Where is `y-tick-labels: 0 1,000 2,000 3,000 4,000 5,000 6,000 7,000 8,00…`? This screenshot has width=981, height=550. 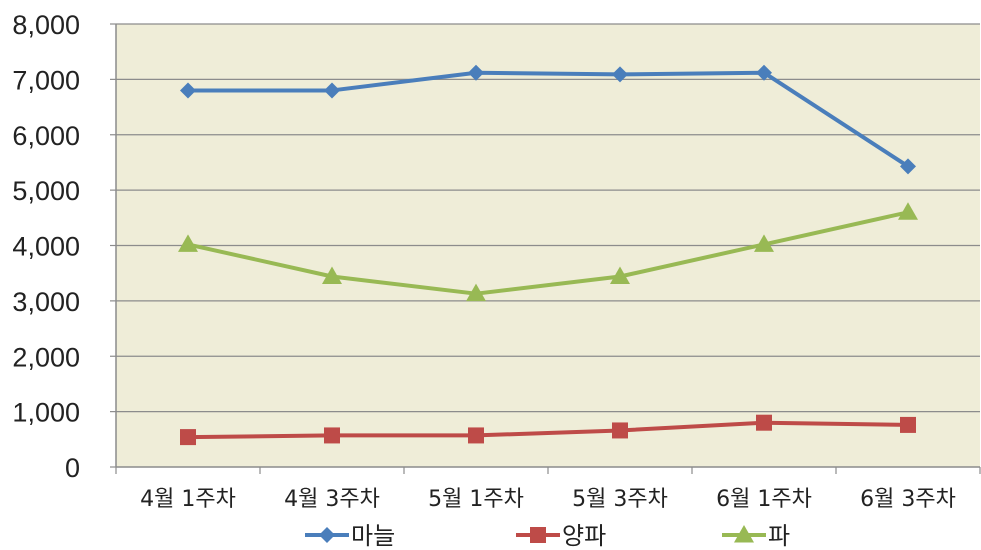
y-tick-labels: 0 1,000 2,000 3,000 4,000 5,000 6,000 7,000 8,00… is located at coordinates (46, 246).